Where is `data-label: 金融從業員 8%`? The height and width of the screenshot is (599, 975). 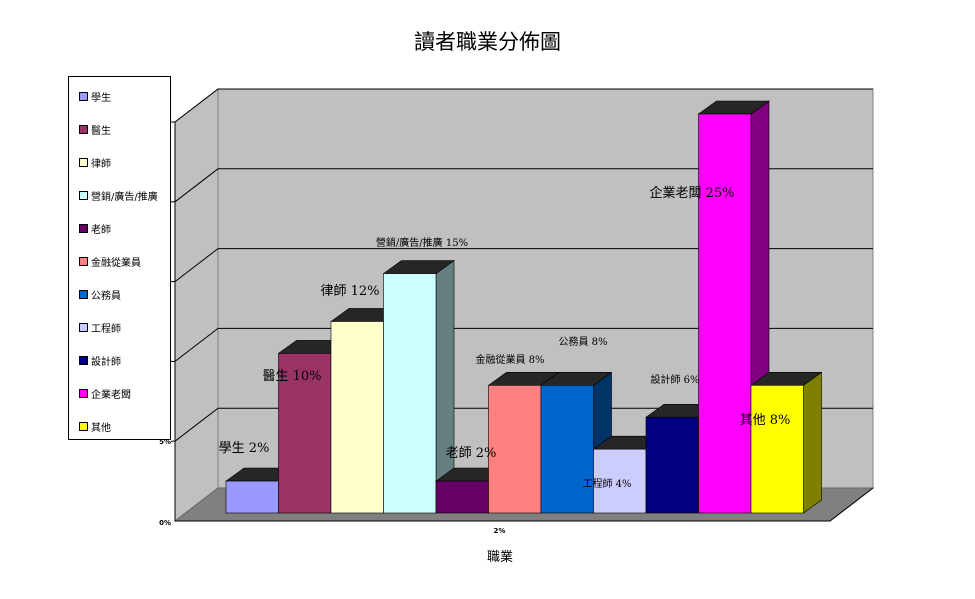
data-label: 金融從業員 8% is located at coordinates (509, 359).